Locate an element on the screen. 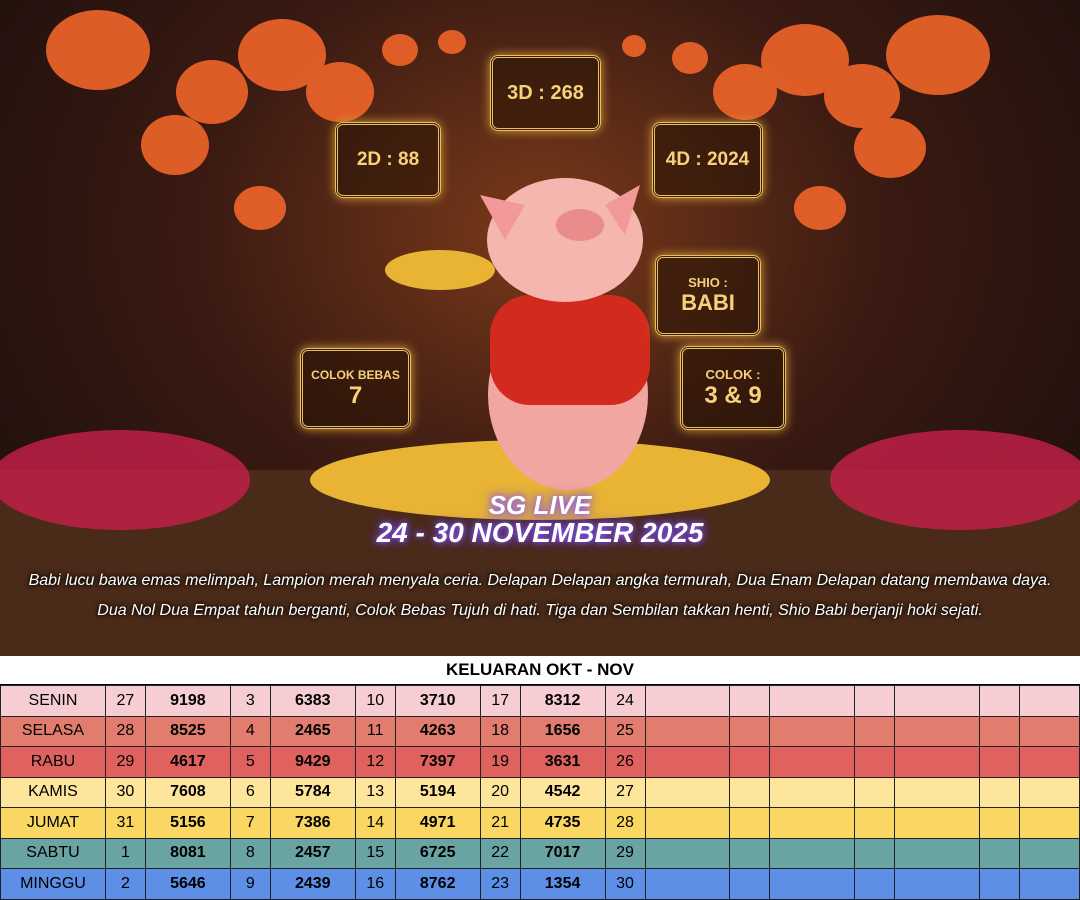  table-row: MINGGU 2 5646 9 2439 16 8762 23 1354 30 is located at coordinates (540, 884).